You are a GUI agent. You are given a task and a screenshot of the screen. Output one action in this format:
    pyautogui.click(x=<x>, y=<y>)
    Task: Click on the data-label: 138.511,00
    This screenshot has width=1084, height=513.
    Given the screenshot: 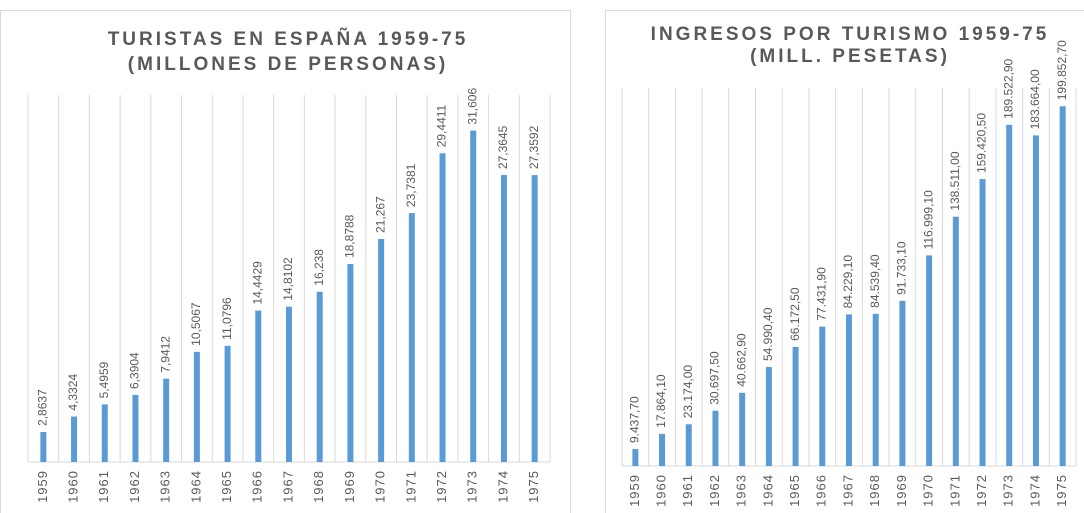 What is the action you would take?
    pyautogui.click(x=955, y=180)
    